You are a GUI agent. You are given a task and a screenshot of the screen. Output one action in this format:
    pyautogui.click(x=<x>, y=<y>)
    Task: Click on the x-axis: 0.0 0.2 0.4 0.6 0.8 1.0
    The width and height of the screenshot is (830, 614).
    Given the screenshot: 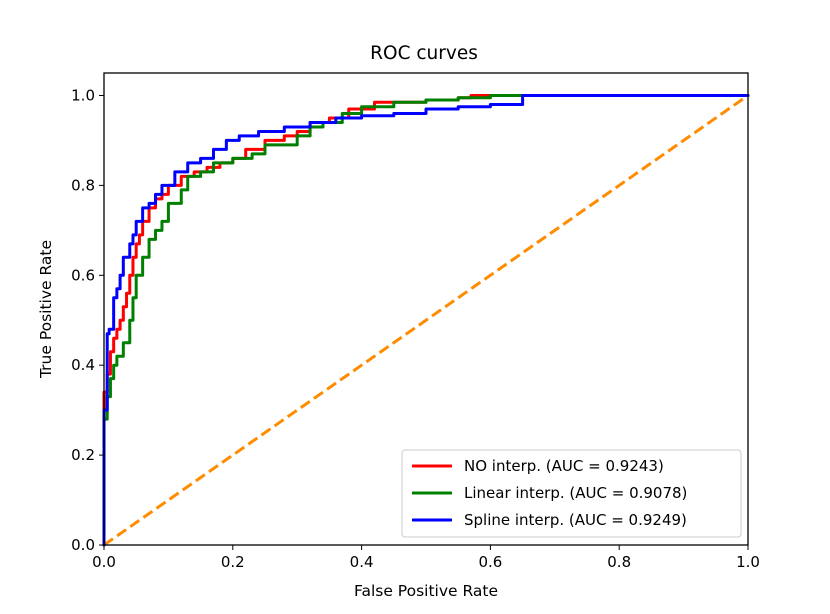 What is the action you would take?
    pyautogui.click(x=426, y=558)
    